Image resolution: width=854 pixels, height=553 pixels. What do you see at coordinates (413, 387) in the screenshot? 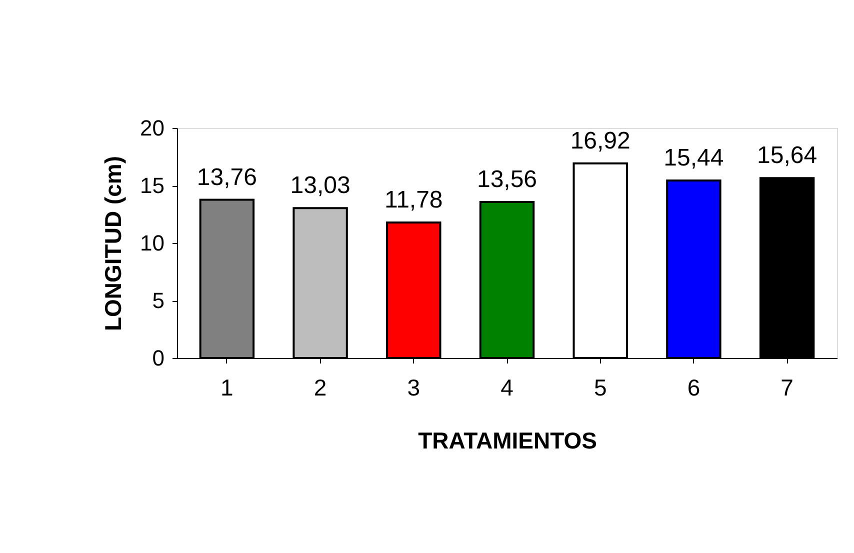
I see `x-tick-label: 3` at bounding box center [413, 387].